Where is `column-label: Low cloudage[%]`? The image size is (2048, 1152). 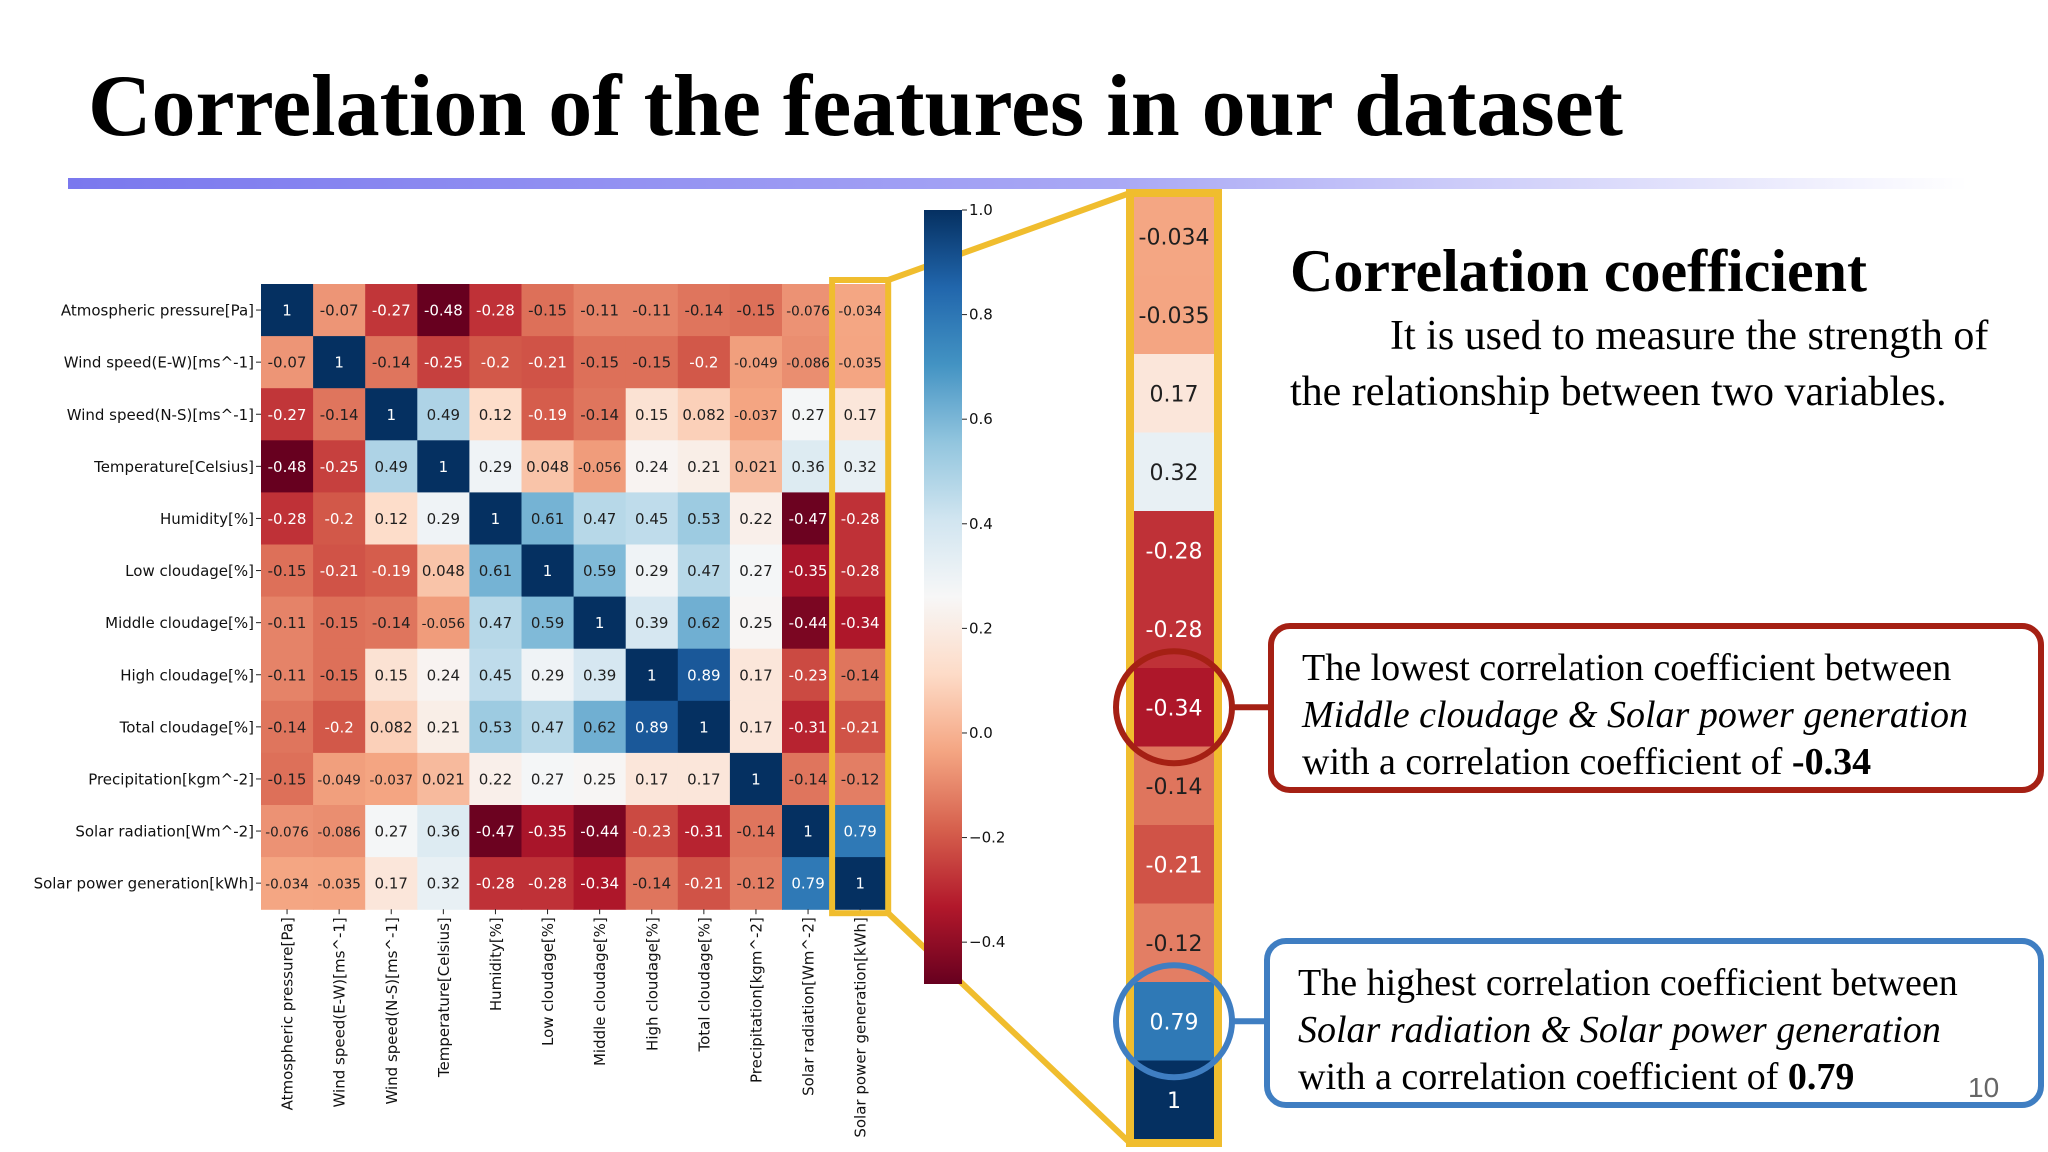 column-label: Low cloudage[%] is located at coordinates (548, 981).